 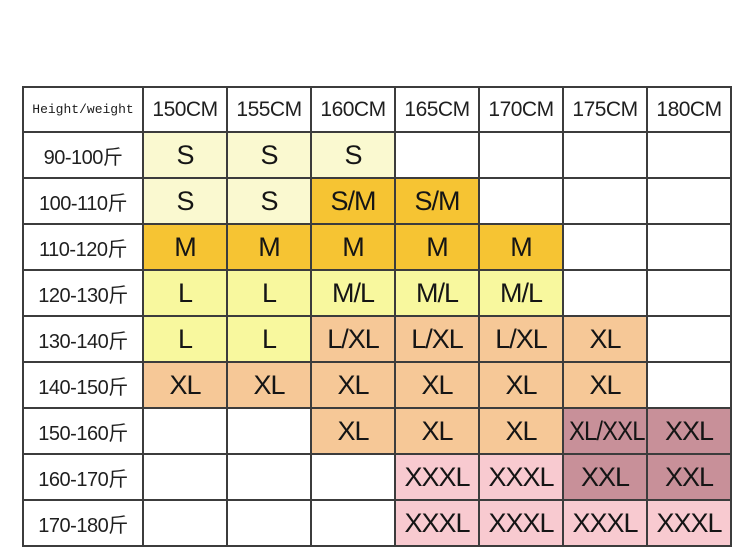 I want to click on size-cell-text: XL/XXL, so click(x=606, y=430).